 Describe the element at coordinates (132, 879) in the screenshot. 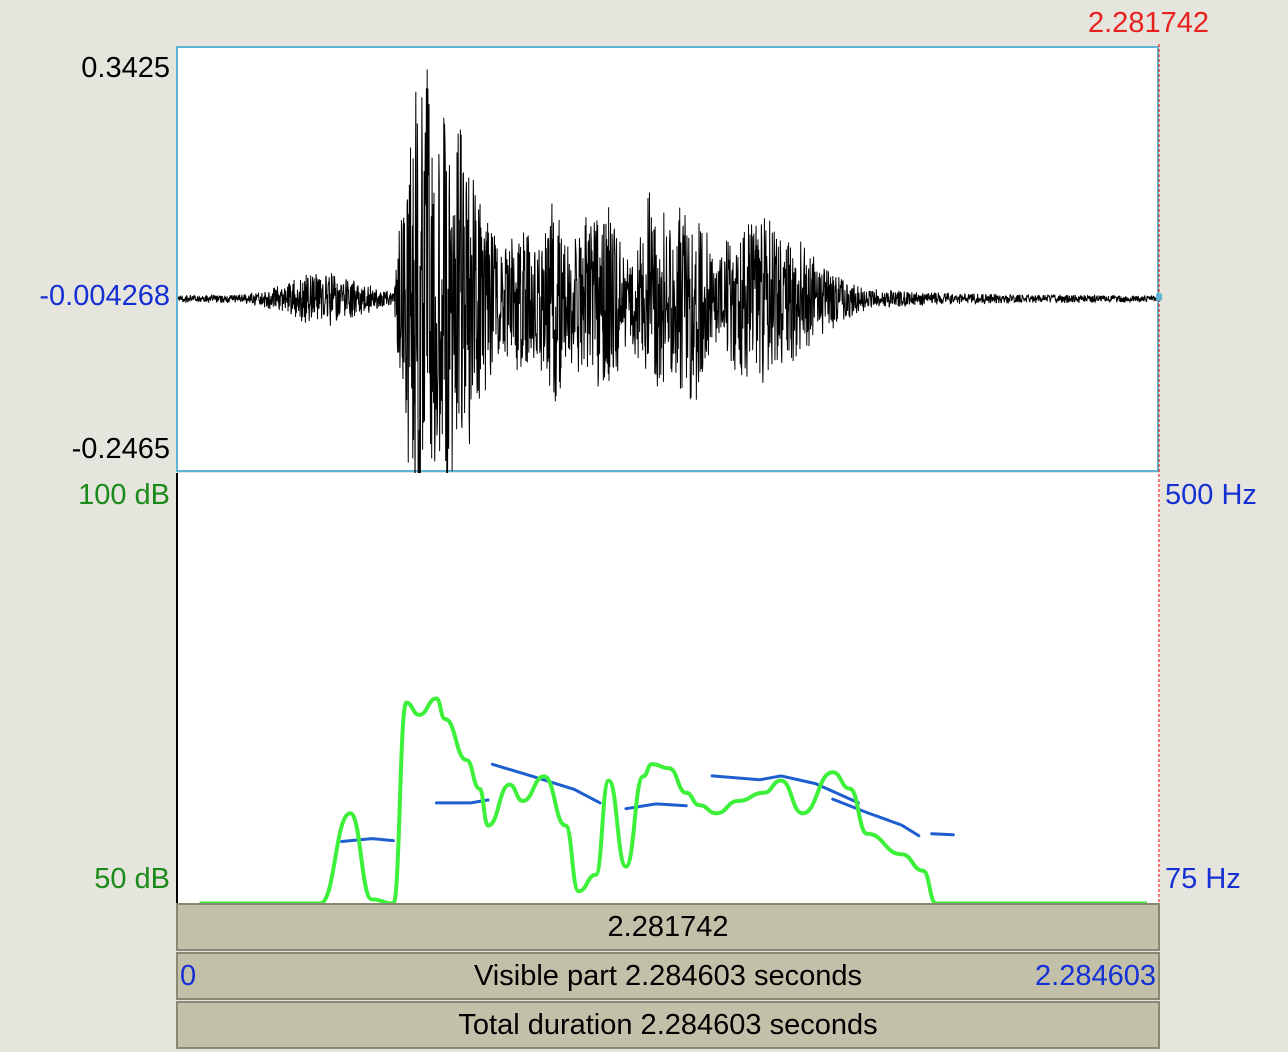

I see `intensity-min-label: 50 dB` at that location.